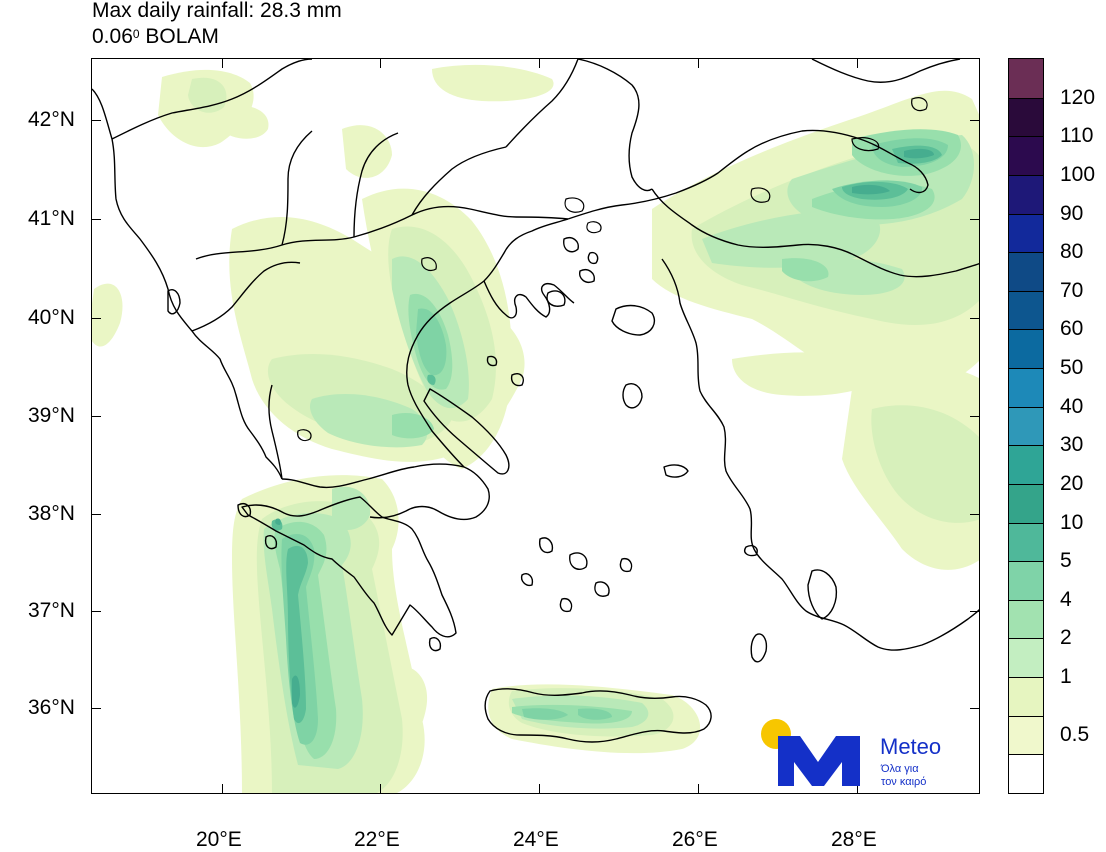 This screenshot has height=852, width=1106. I want to click on logo-tagline: Όλα για τον καιρό, so click(904, 775).